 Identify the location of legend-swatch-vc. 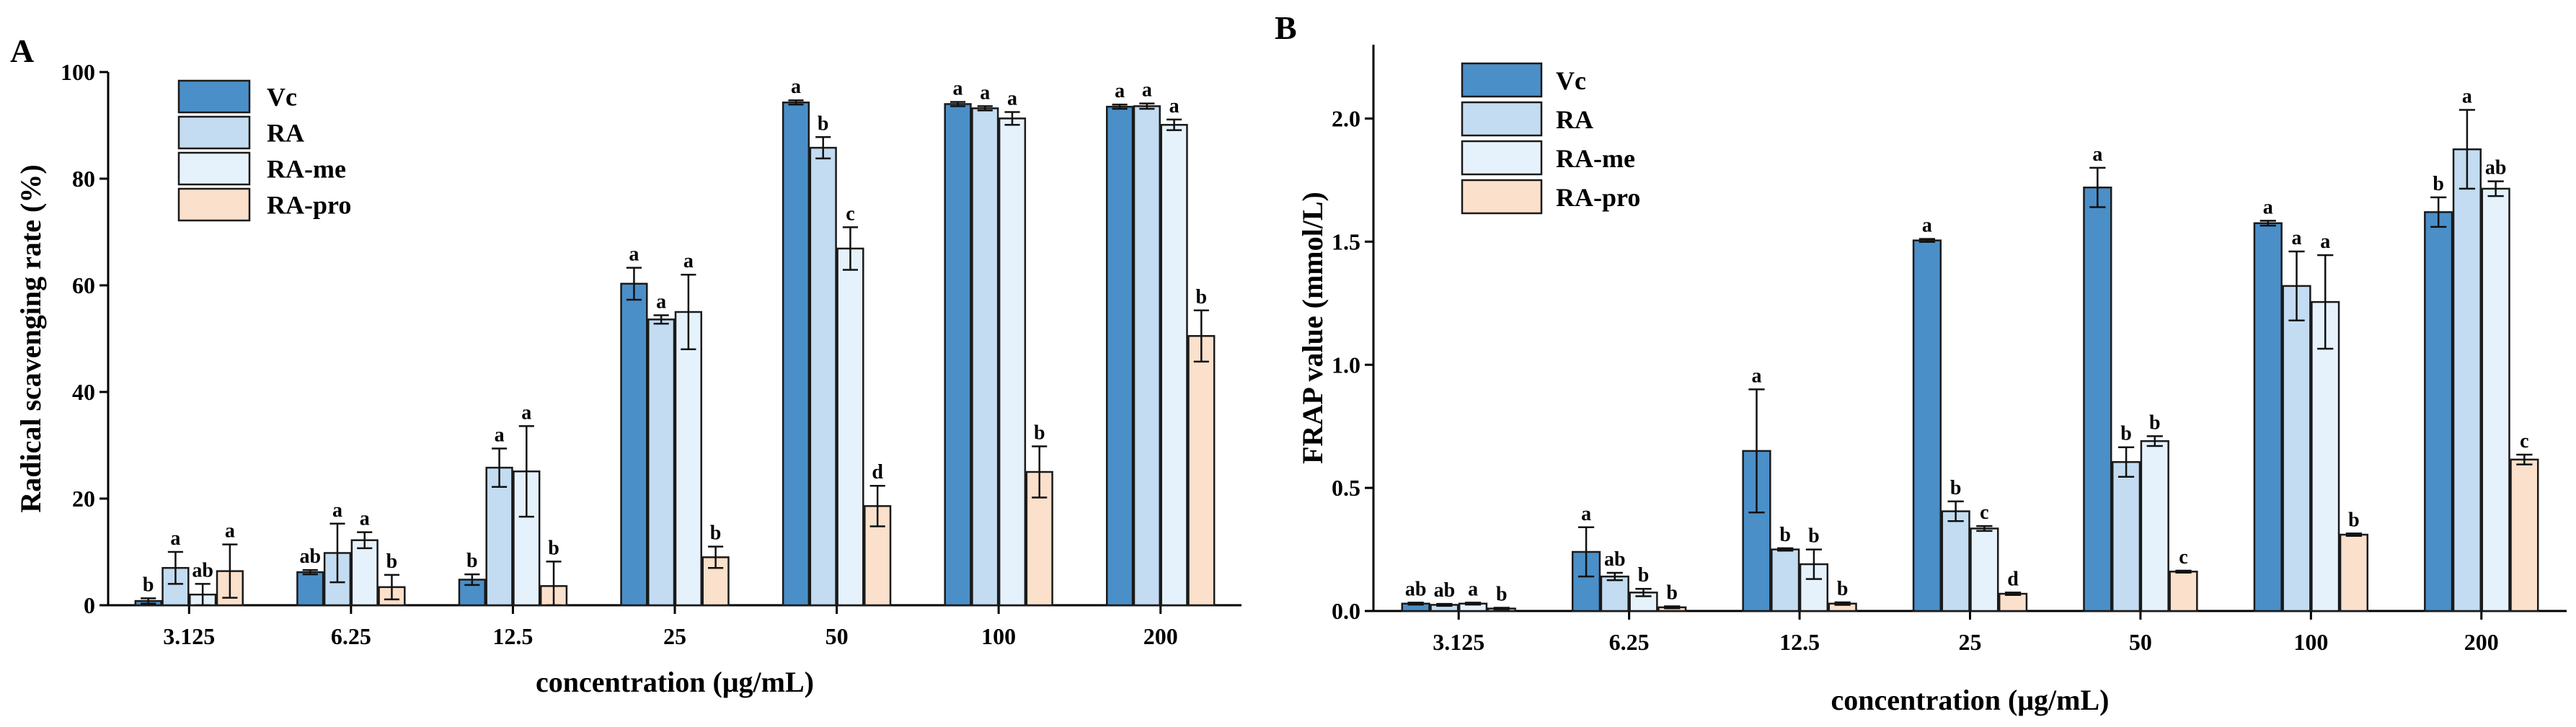
(1502, 80).